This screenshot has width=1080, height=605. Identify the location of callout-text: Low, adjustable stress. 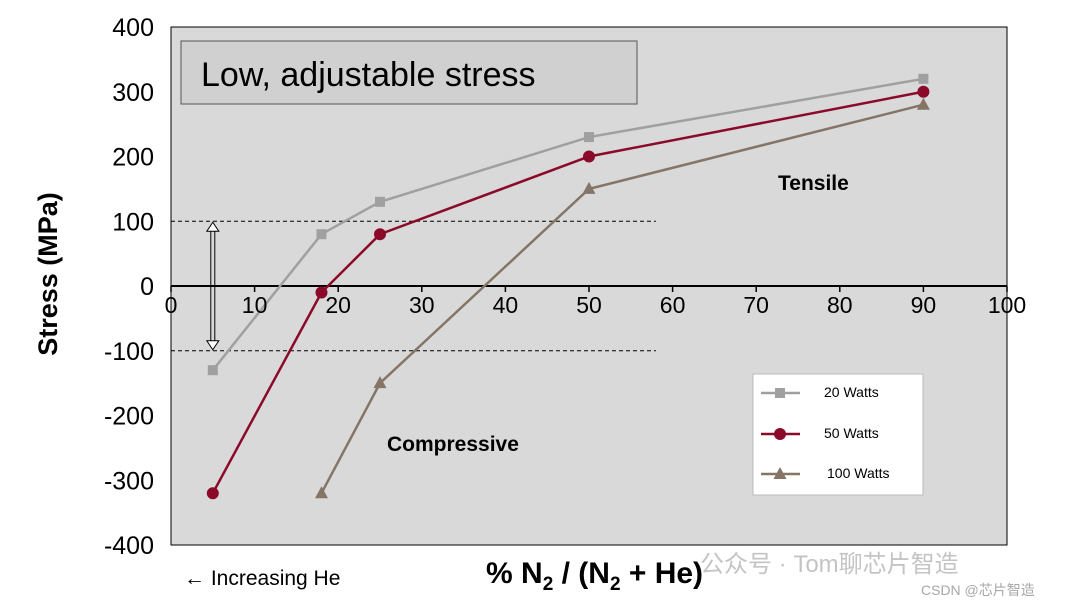
(368, 75).